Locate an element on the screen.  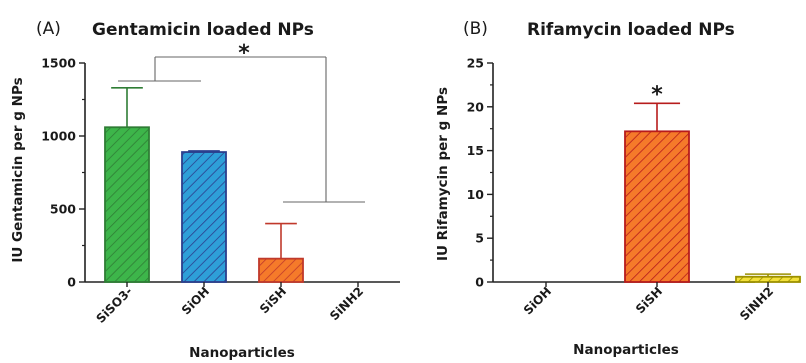
chart-a-category-label: SiNH2 is located at coordinates (346, 303).